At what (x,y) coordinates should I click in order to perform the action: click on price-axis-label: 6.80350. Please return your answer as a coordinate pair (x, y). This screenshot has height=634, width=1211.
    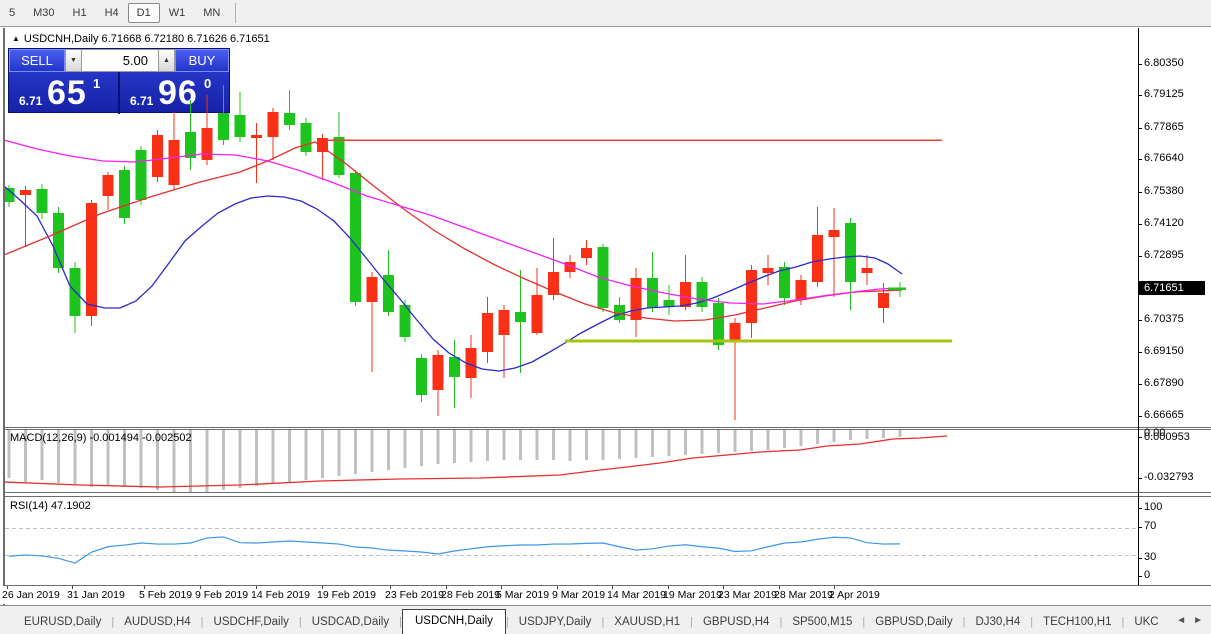
    Looking at the image, I should click on (1164, 63).